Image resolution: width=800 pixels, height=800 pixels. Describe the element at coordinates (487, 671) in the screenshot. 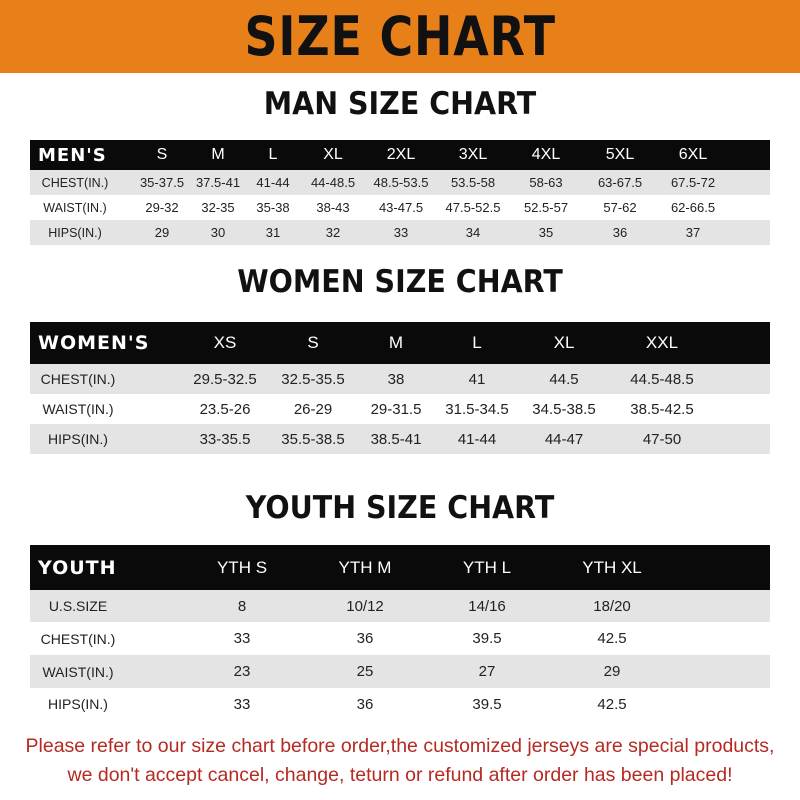

I see `measure-value: 27` at that location.